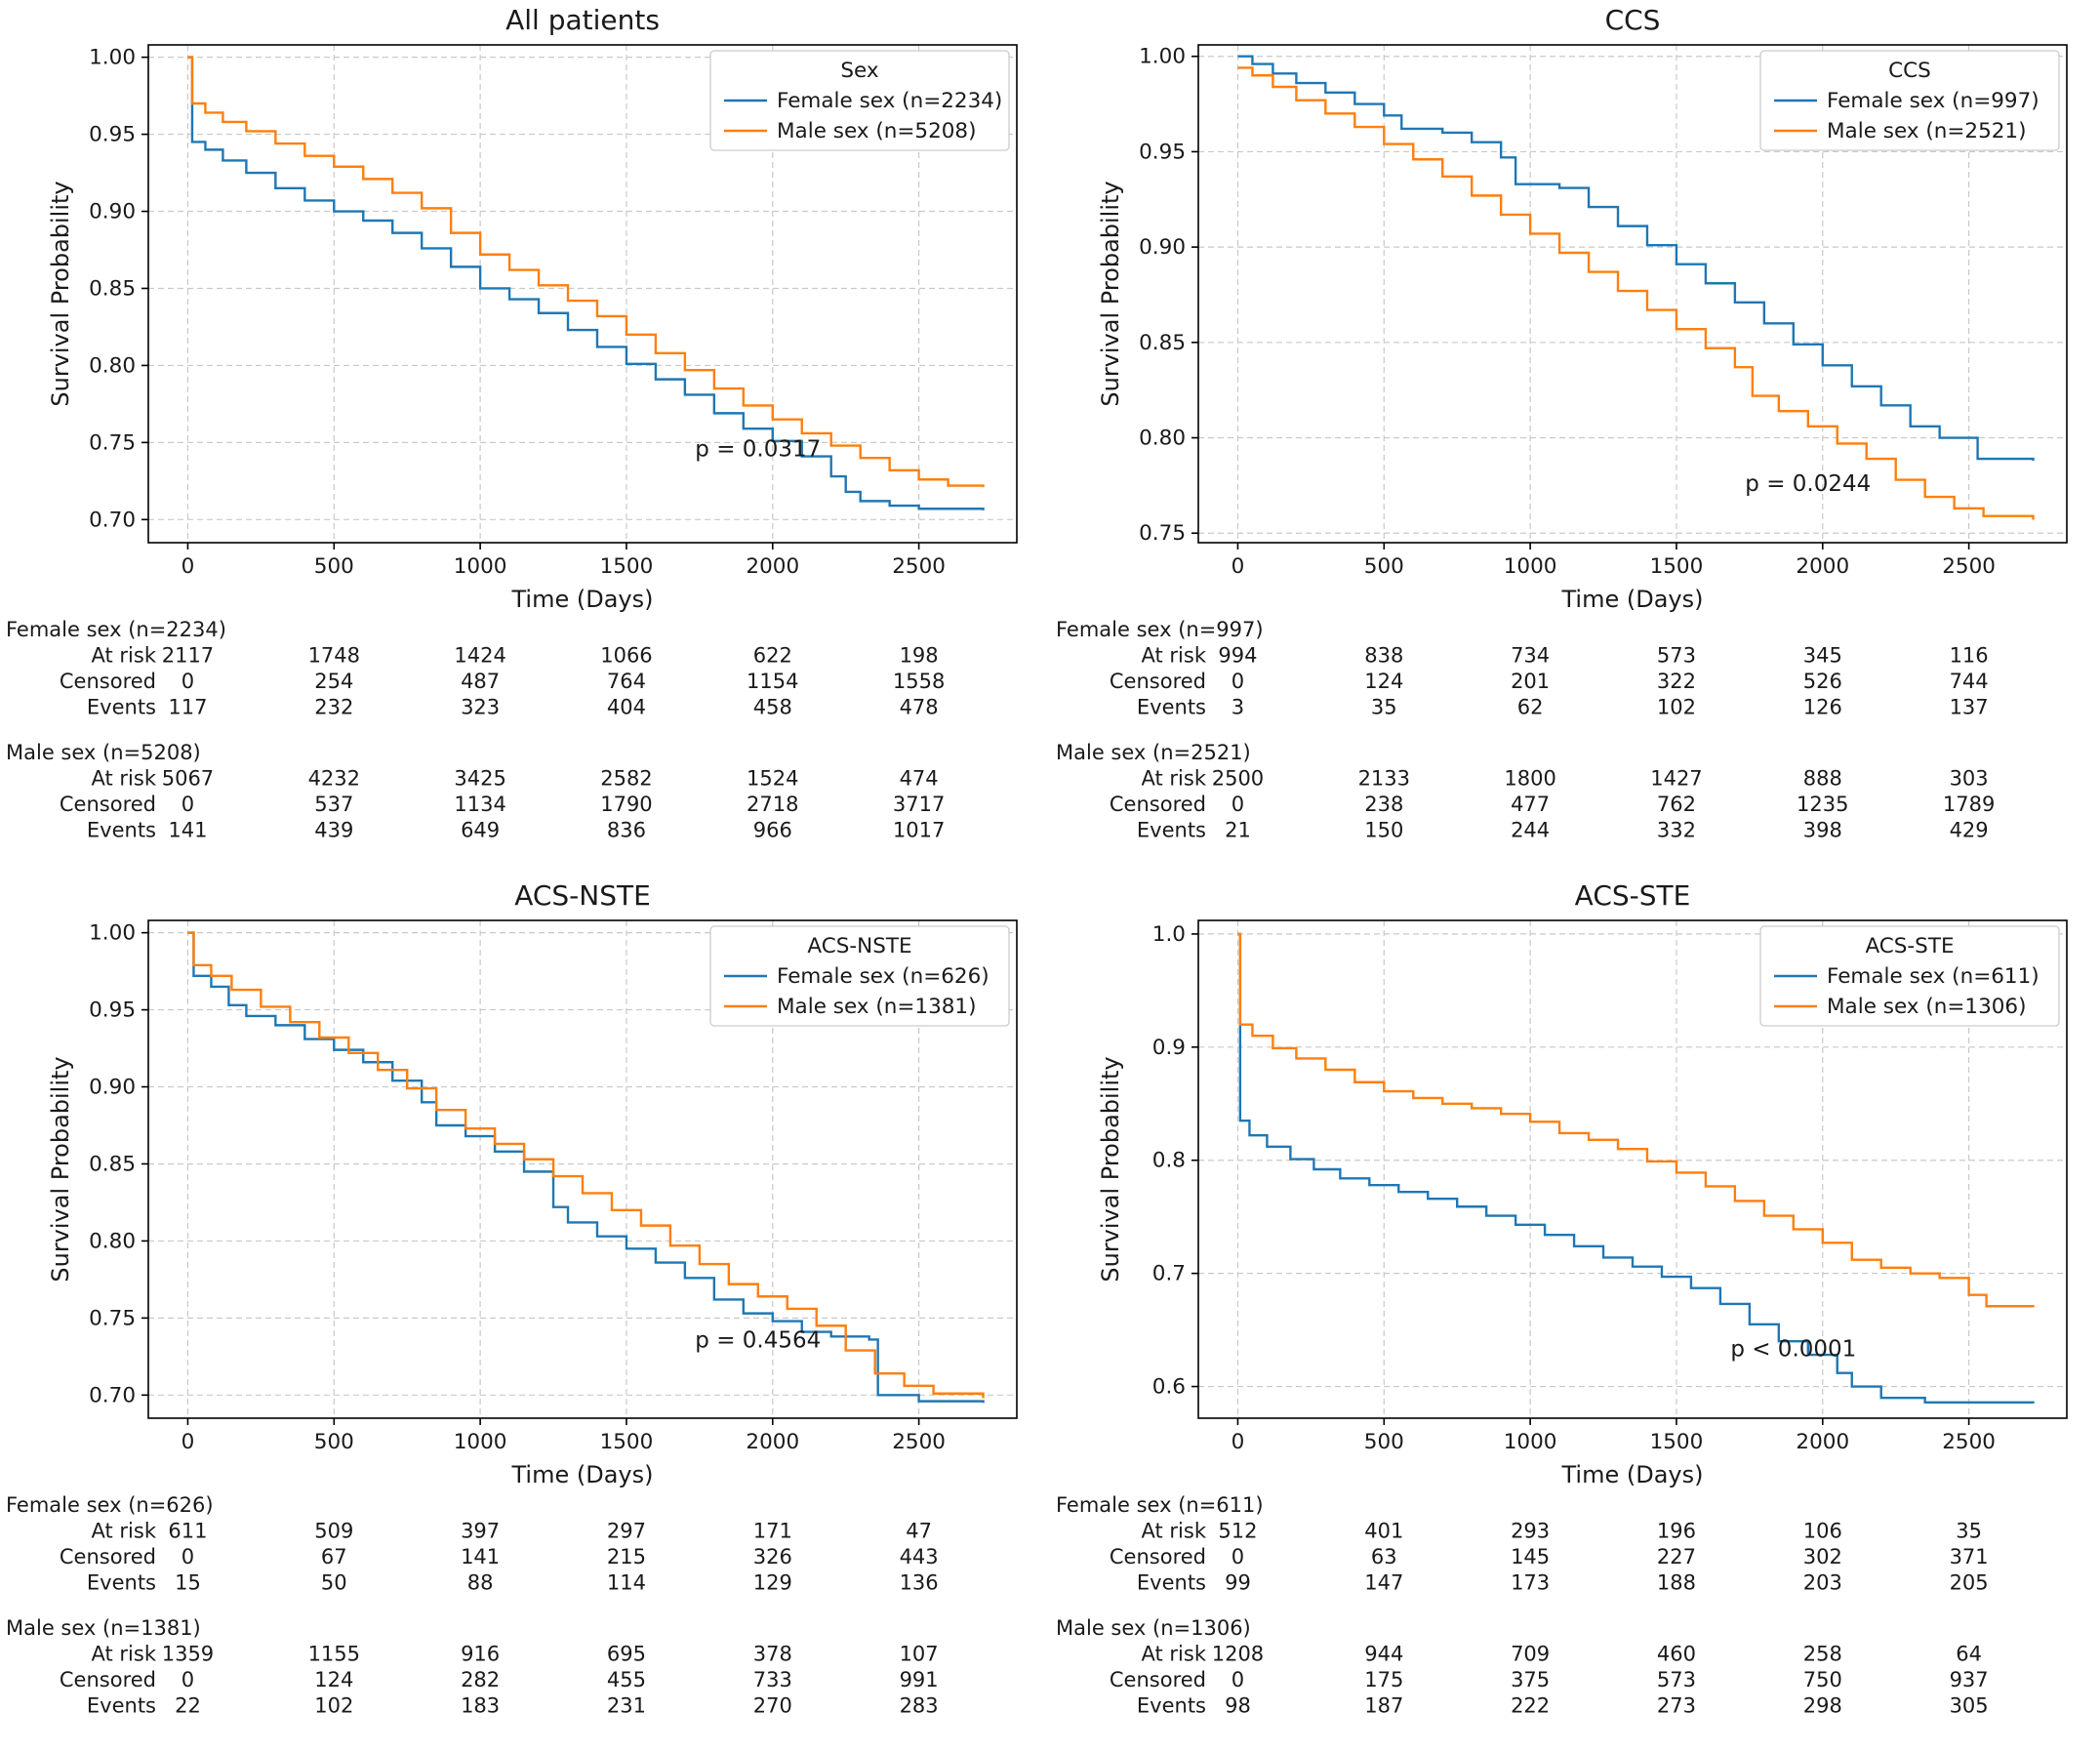 The image size is (2100, 1752). What do you see at coordinates (480, 1557) in the screenshot?
I see `risk-value: 141` at bounding box center [480, 1557].